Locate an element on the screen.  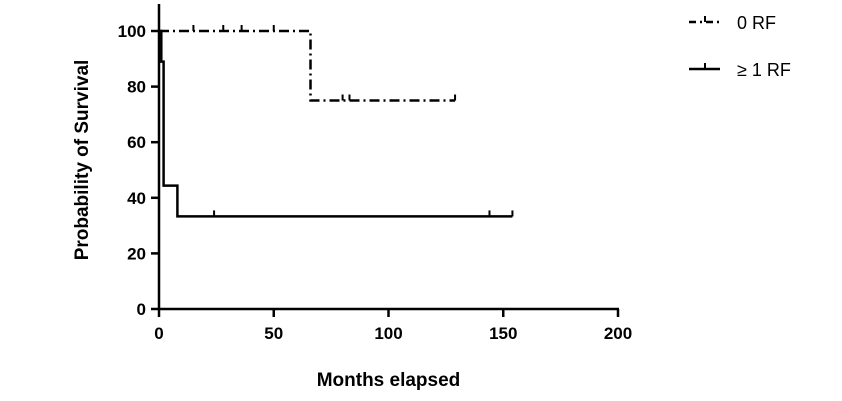
x-tick-label: 50 is located at coordinates (273, 333).